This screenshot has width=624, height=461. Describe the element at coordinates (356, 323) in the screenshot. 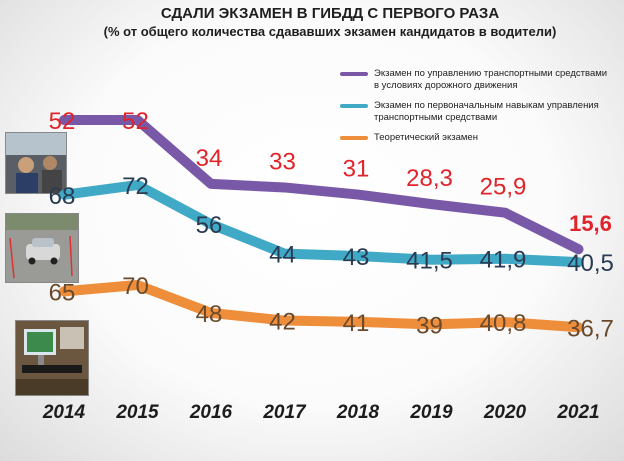

I see `data-label-theory-2018: 41` at that location.